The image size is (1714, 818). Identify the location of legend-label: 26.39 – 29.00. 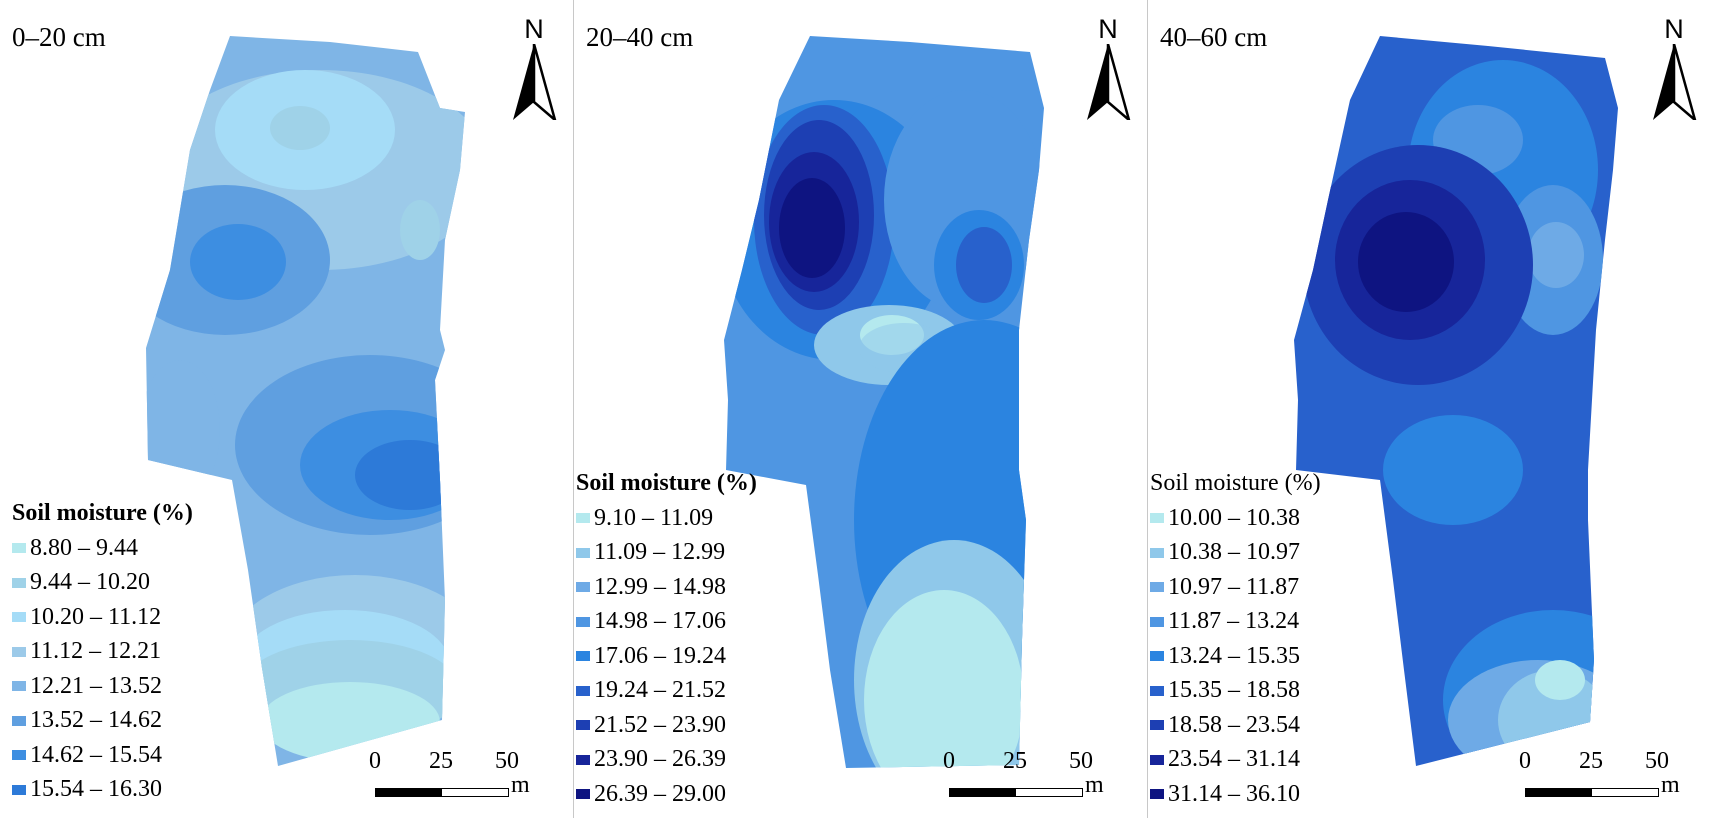
(660, 793).